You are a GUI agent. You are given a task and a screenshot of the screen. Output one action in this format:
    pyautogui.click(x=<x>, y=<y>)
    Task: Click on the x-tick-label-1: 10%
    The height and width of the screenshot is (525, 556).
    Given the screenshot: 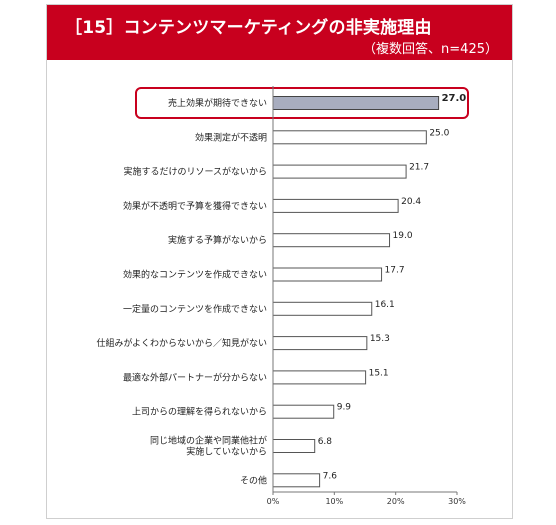 What is the action you would take?
    pyautogui.click(x=334, y=501)
    